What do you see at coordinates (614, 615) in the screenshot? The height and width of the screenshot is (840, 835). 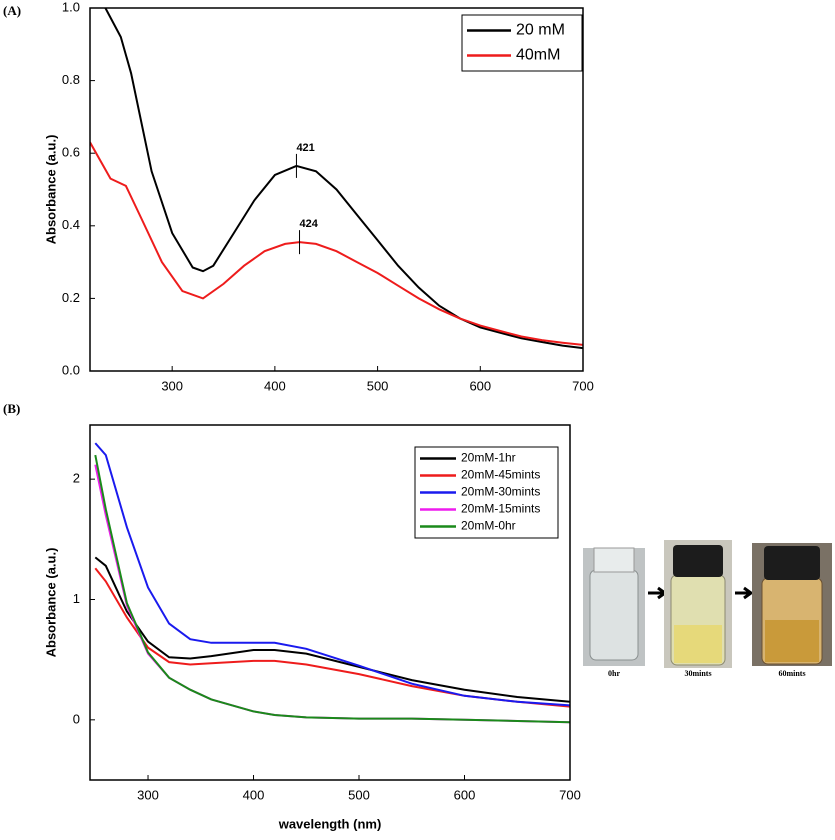 I see `vial` at bounding box center [614, 615].